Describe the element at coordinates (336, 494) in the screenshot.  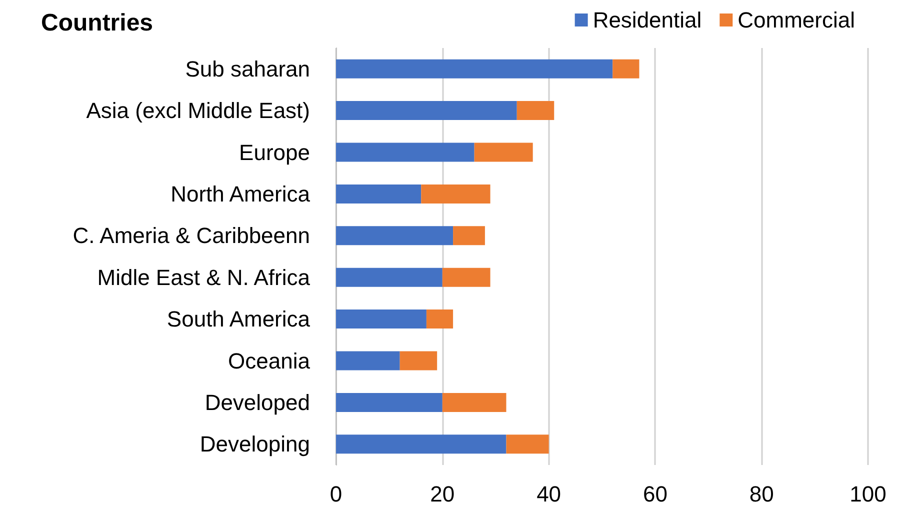
I see `x-tick-label: 0` at that location.